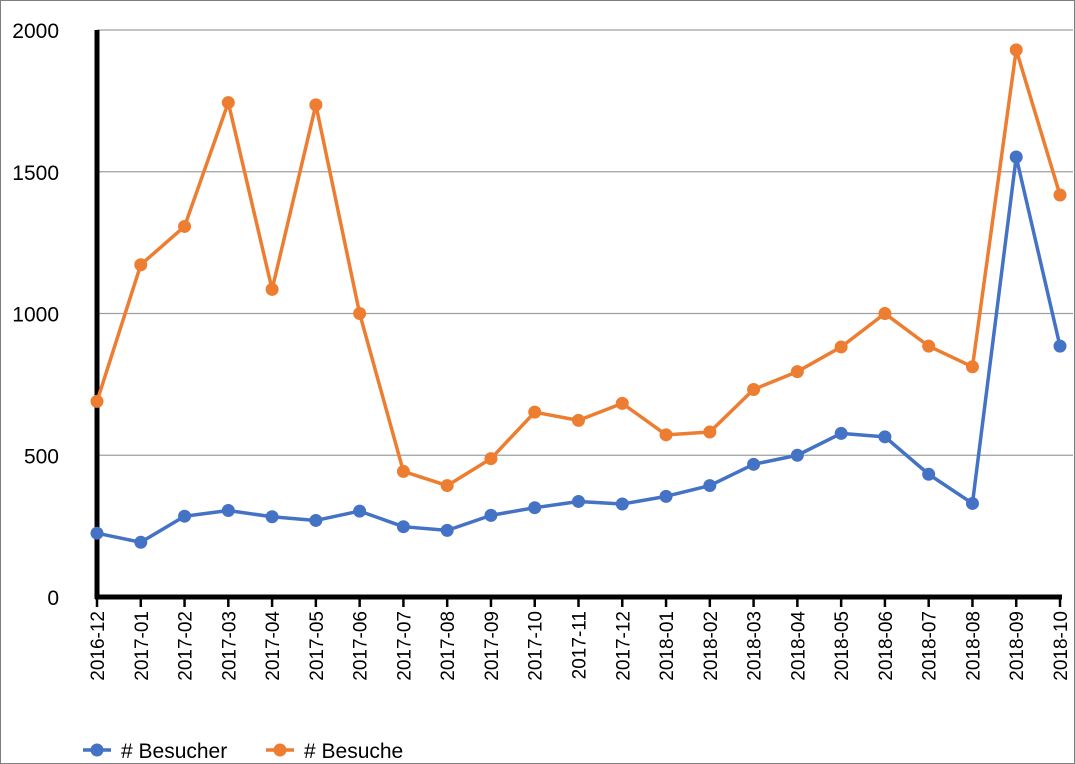 The image size is (1075, 764). What do you see at coordinates (1061, 646) in the screenshot?
I see `x-tick-label: 2018-10` at bounding box center [1061, 646].